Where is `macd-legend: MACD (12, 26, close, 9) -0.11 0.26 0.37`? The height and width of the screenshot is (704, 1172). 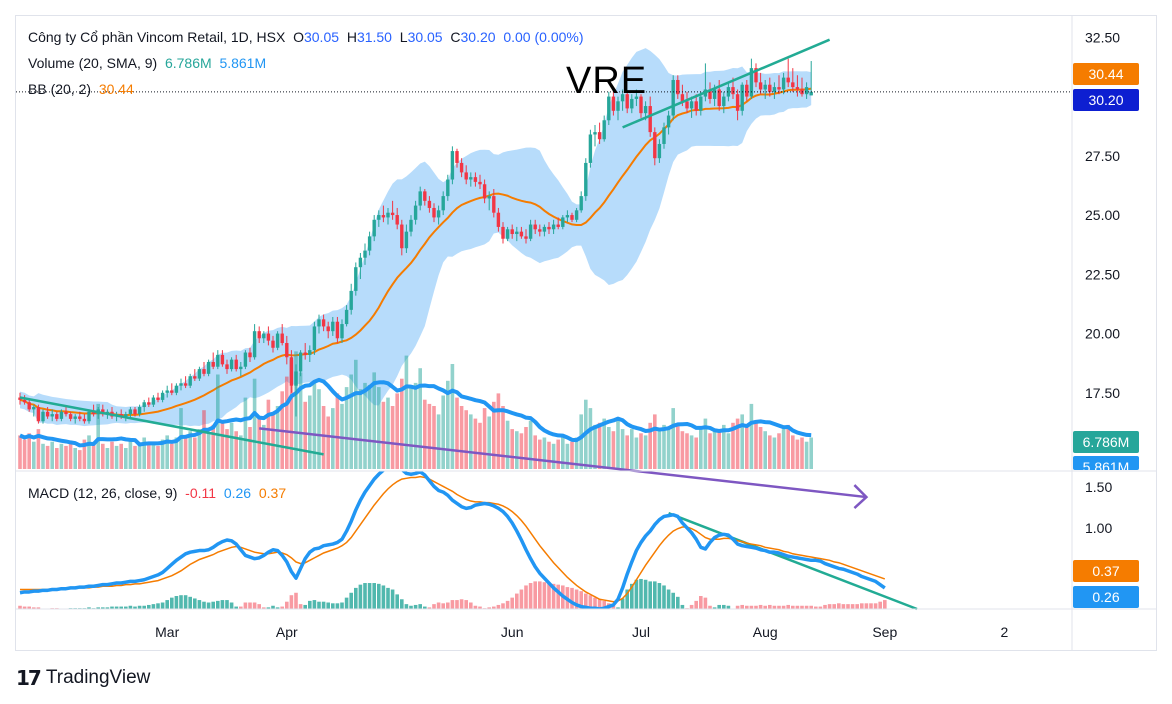
macd-legend: MACD (12, 26, close, 9) -0.11 0.26 0.37 is located at coordinates (157, 493).